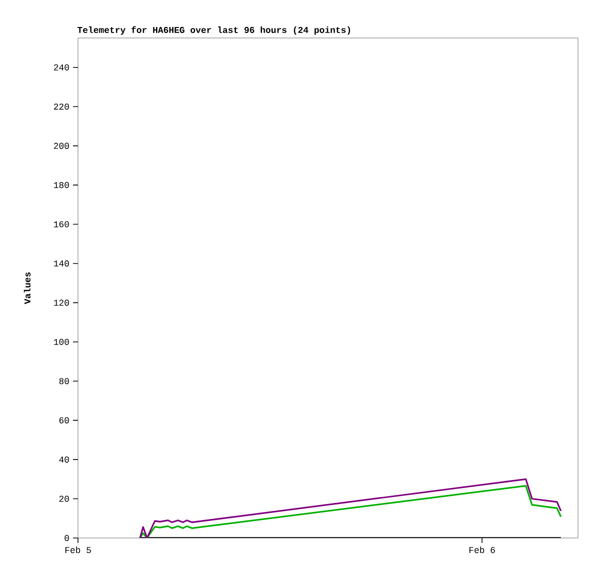 This screenshot has height=579, width=597. What do you see at coordinates (64, 499) in the screenshot?
I see `y-tick-label: 20` at bounding box center [64, 499].